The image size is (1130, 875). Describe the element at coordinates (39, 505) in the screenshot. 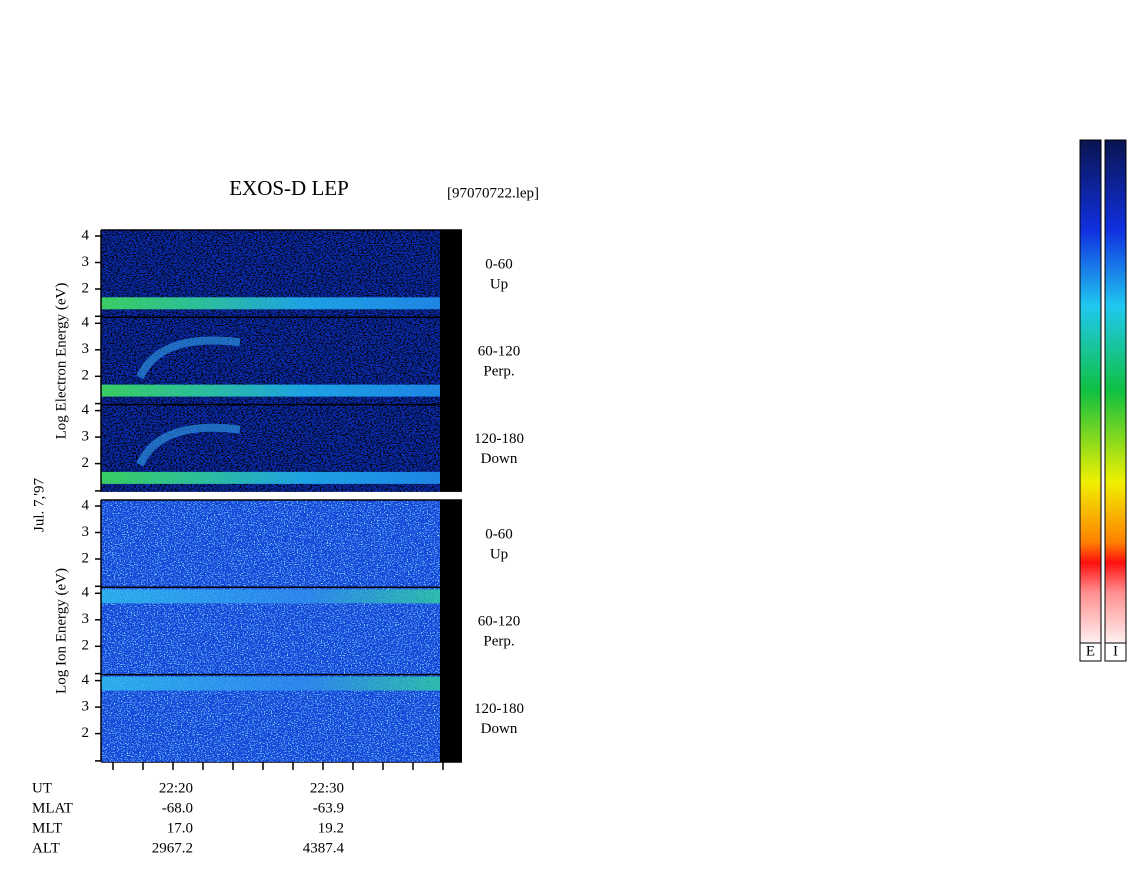

I see `date-label: Jul. 7,'97` at that location.